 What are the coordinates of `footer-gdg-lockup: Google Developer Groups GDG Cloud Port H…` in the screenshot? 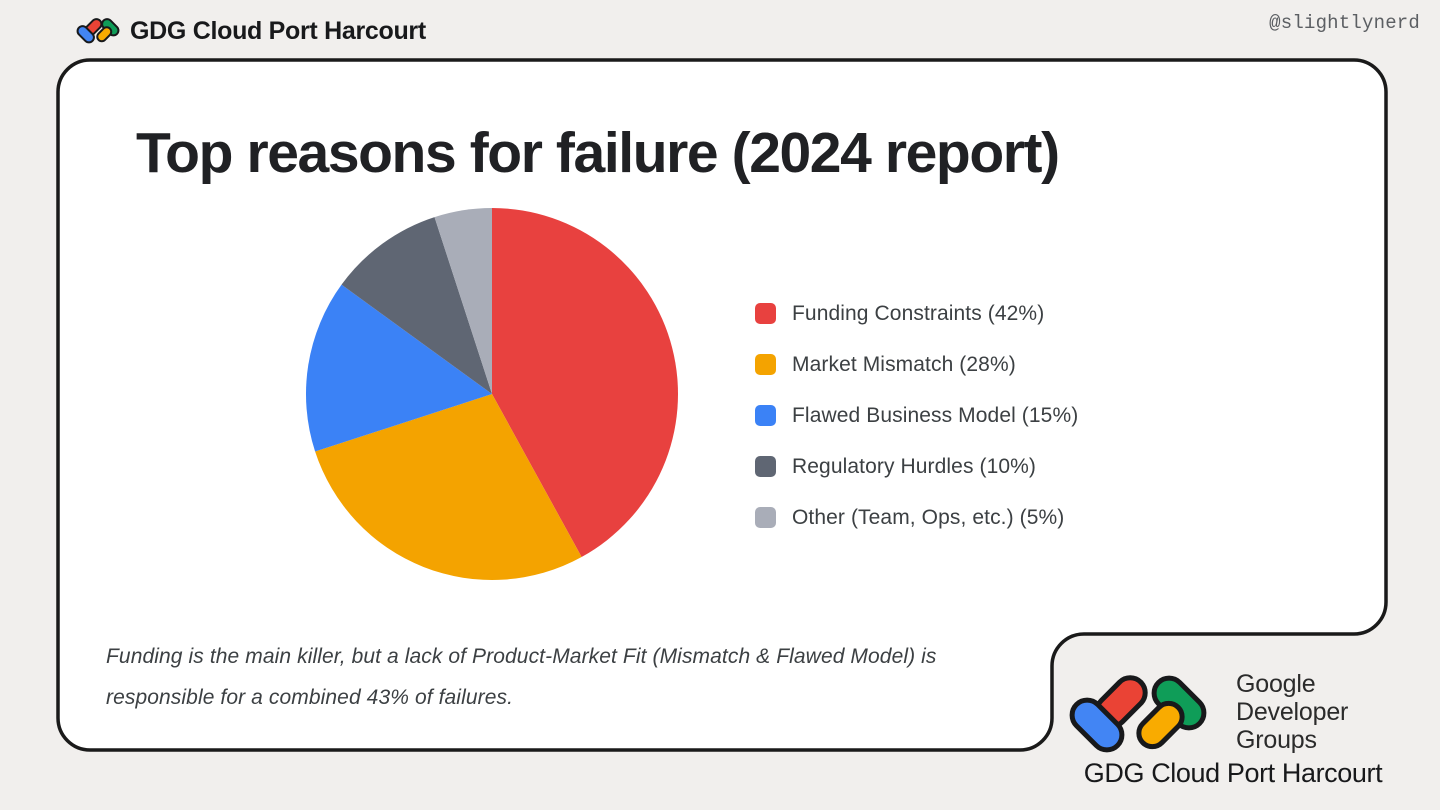 It's located at (1233, 732).